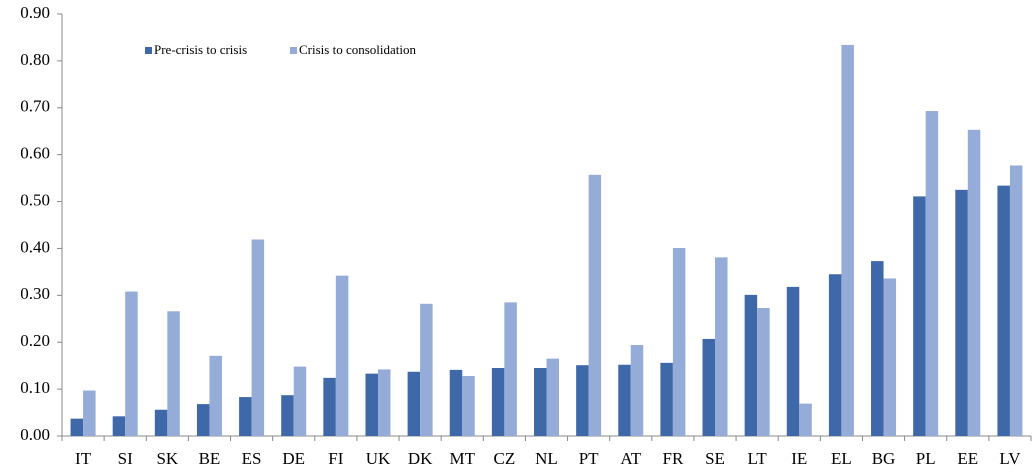 The height and width of the screenshot is (473, 1033). I want to click on x-tick-label: UK, so click(378, 458).